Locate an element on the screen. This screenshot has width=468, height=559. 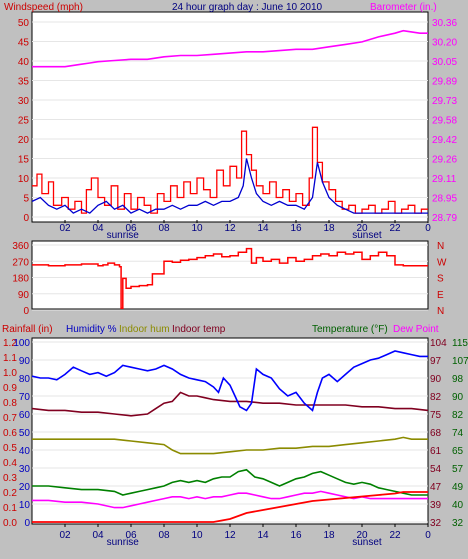
dir-tick-label: 90 is located at coordinates (24, 295).